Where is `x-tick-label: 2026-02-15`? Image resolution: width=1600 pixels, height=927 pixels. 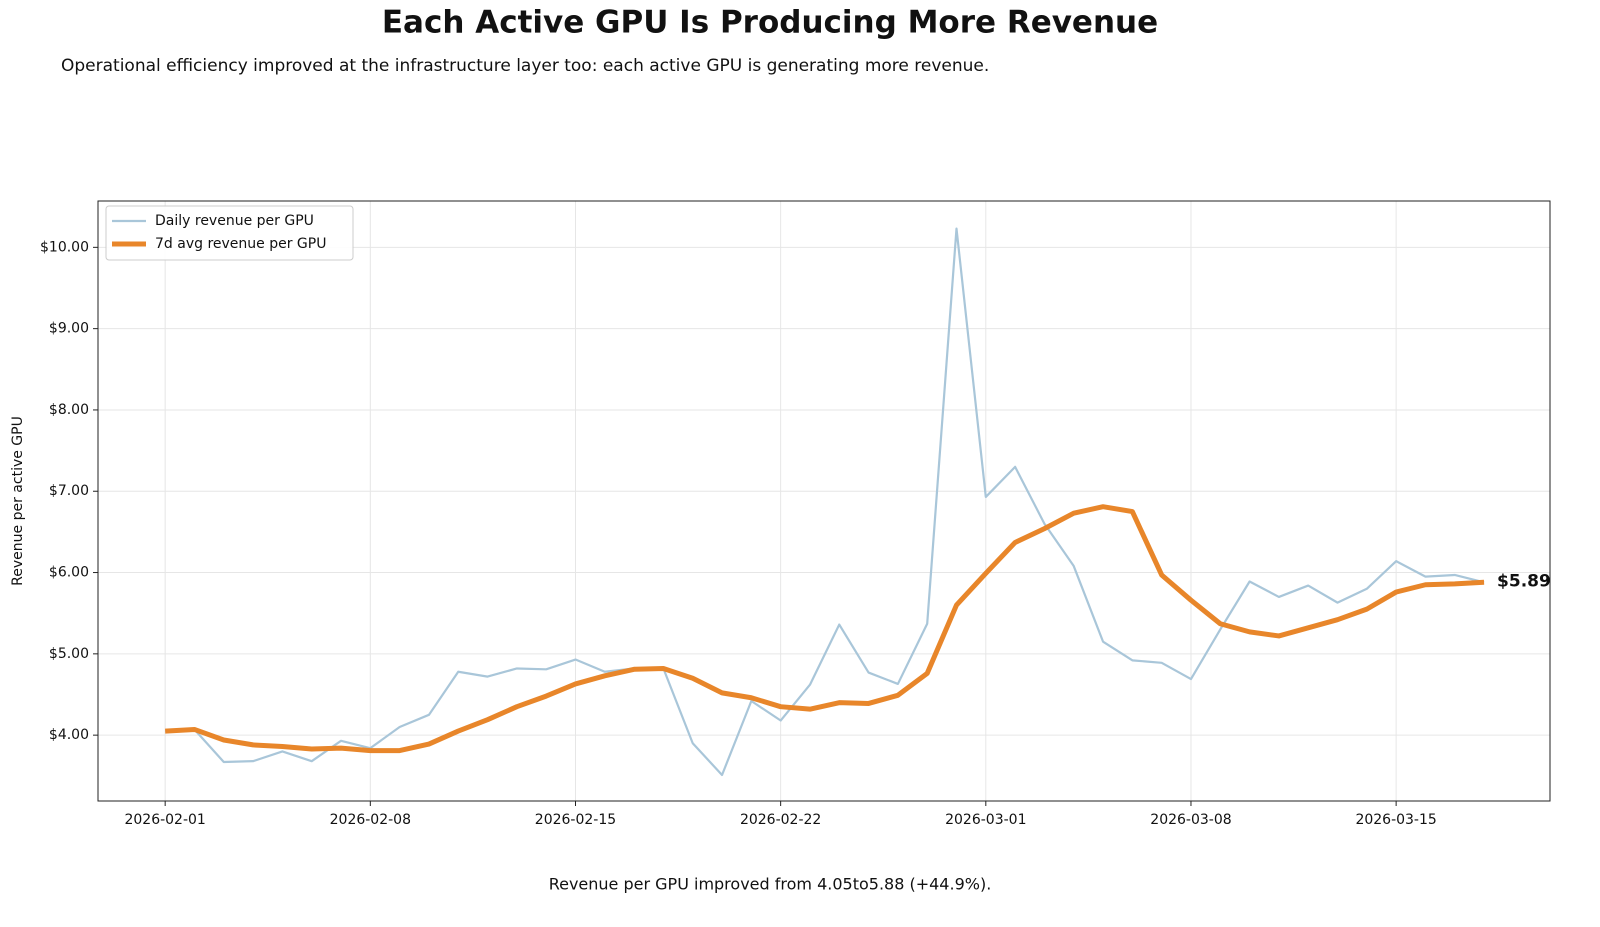 x-tick-label: 2026-02-15 is located at coordinates (575, 820).